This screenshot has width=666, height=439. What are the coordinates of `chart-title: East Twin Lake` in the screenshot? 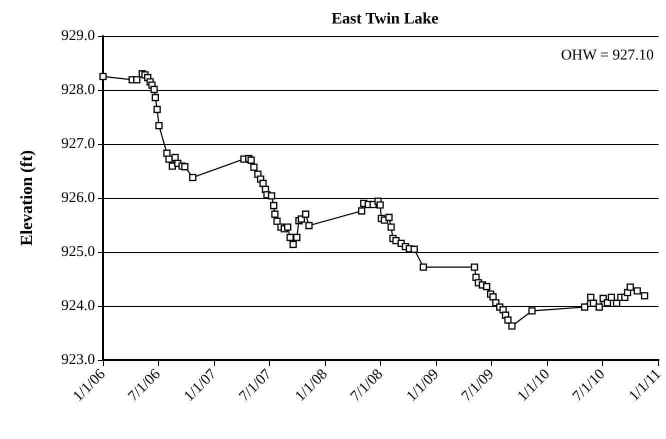 It's located at (385, 19).